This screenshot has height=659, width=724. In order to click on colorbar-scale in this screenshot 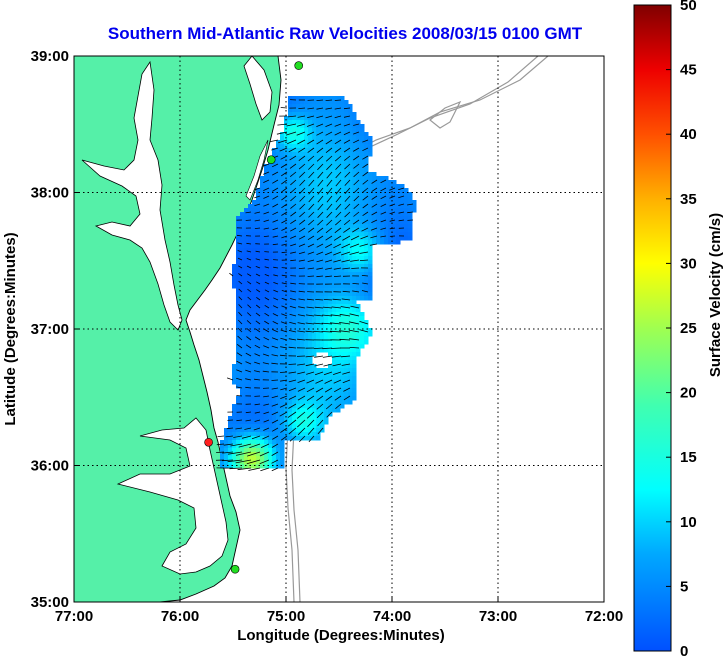, I will do `click(652, 328)`.